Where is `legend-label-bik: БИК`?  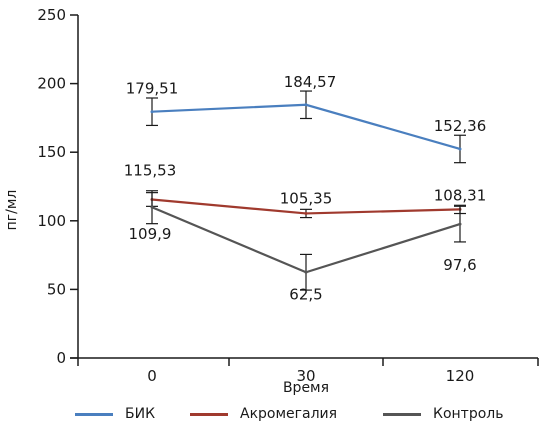
legend-label-bik: БИК is located at coordinates (140, 414).